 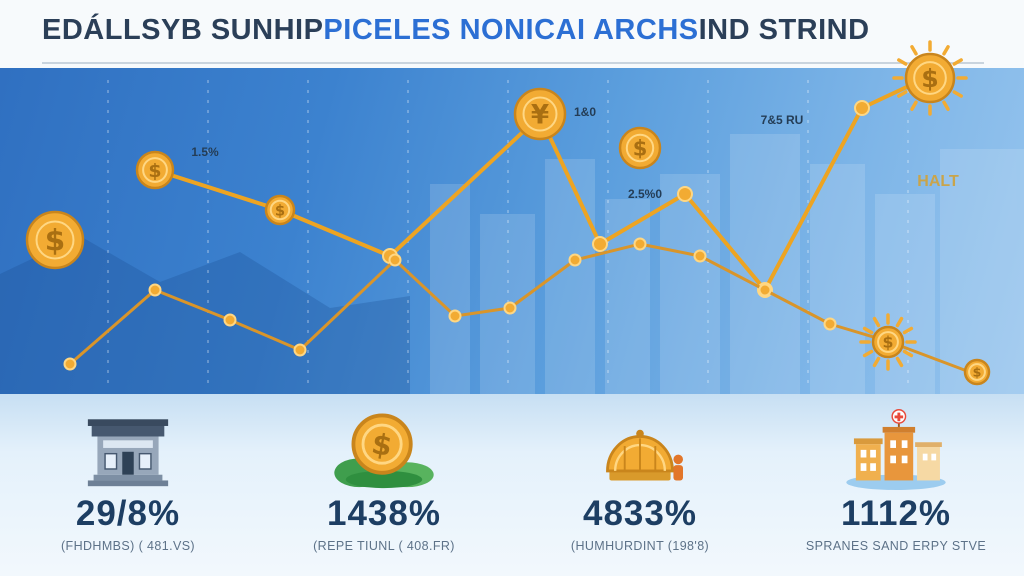 I want to click on title-part-3: IND STRIND, so click(x=784, y=30).